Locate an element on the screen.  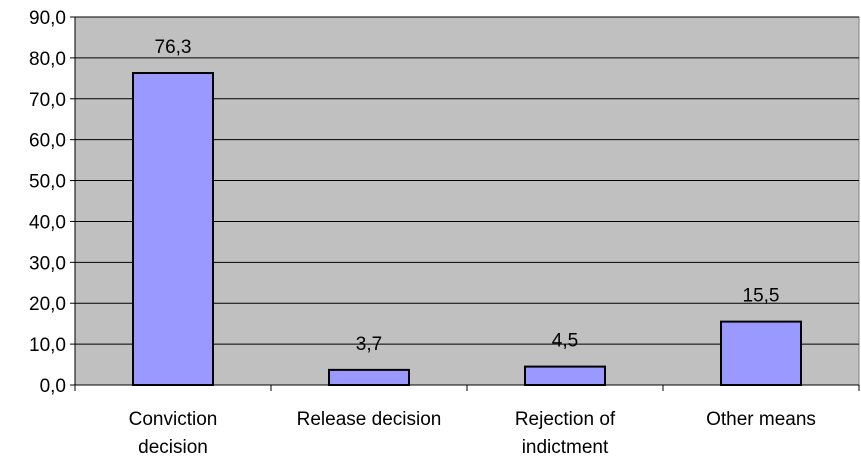
y-tick-label: 50,0 is located at coordinates (47, 182).